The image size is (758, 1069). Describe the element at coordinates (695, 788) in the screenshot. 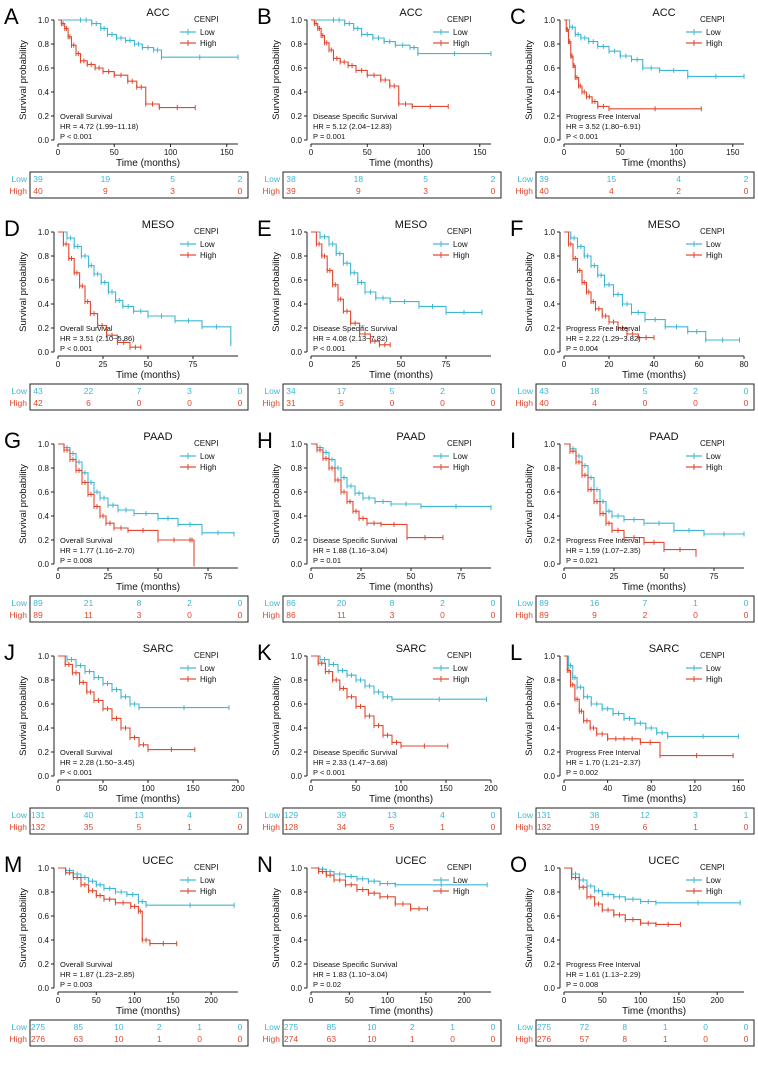

I see `x-tick-label: 120` at that location.